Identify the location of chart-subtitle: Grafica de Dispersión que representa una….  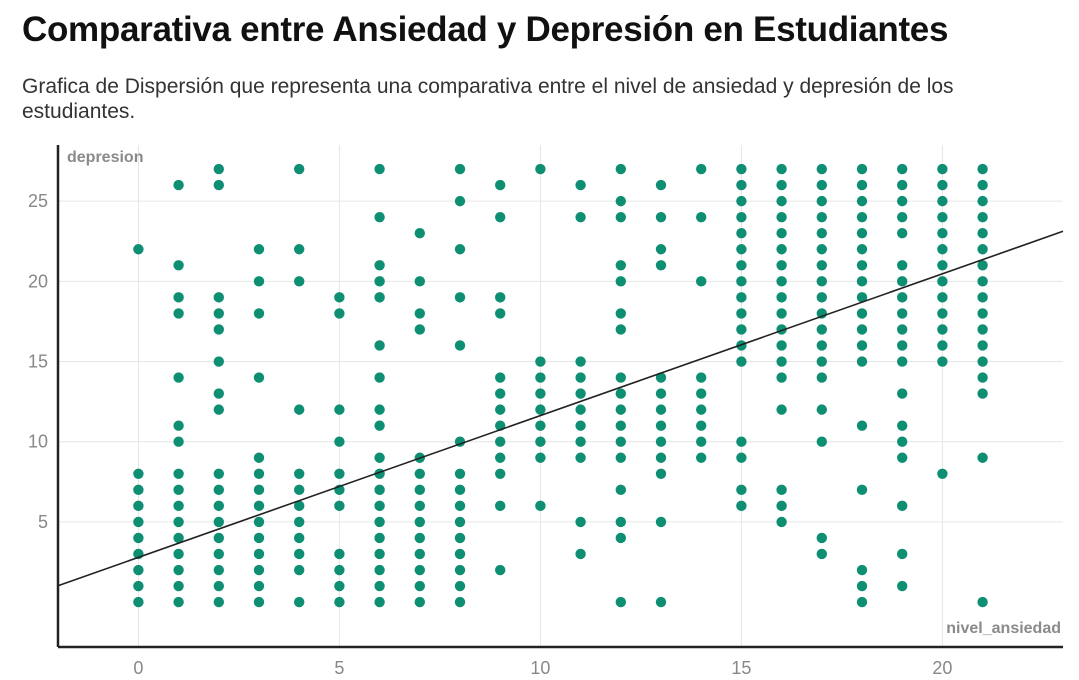
(488, 99).